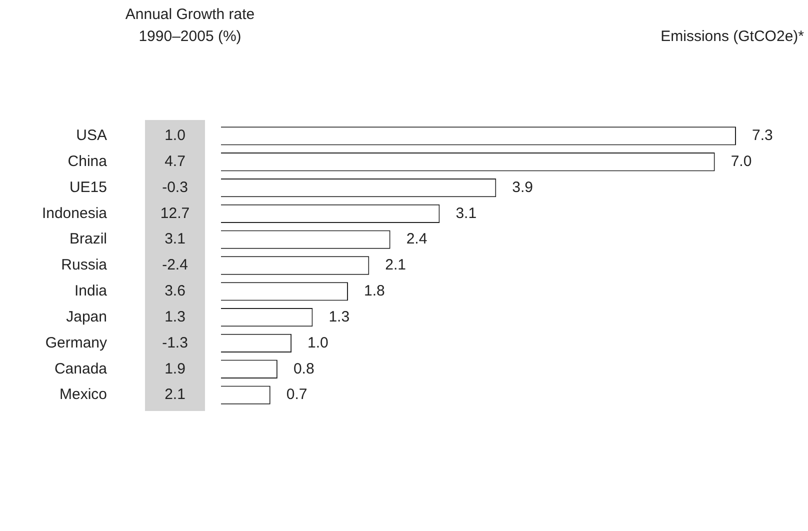 The height and width of the screenshot is (531, 808). Describe the element at coordinates (91, 135) in the screenshot. I see `y-tick-label: USA` at that location.